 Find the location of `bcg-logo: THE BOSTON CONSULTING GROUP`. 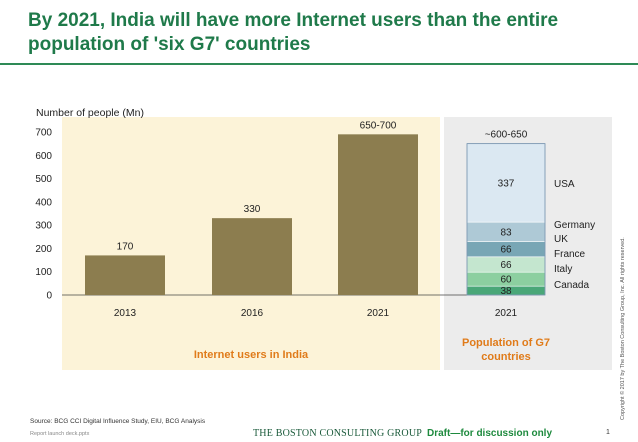

bcg-logo: THE BOSTON CONSULTING GROUP is located at coordinates (338, 433).